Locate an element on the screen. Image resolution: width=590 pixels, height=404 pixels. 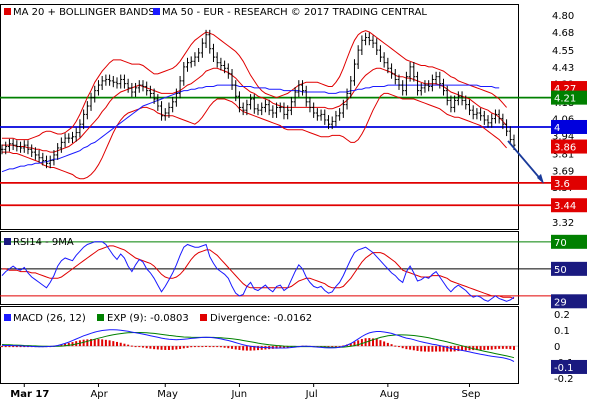
x-tick-label: Mar 17 is located at coordinates (29, 394).